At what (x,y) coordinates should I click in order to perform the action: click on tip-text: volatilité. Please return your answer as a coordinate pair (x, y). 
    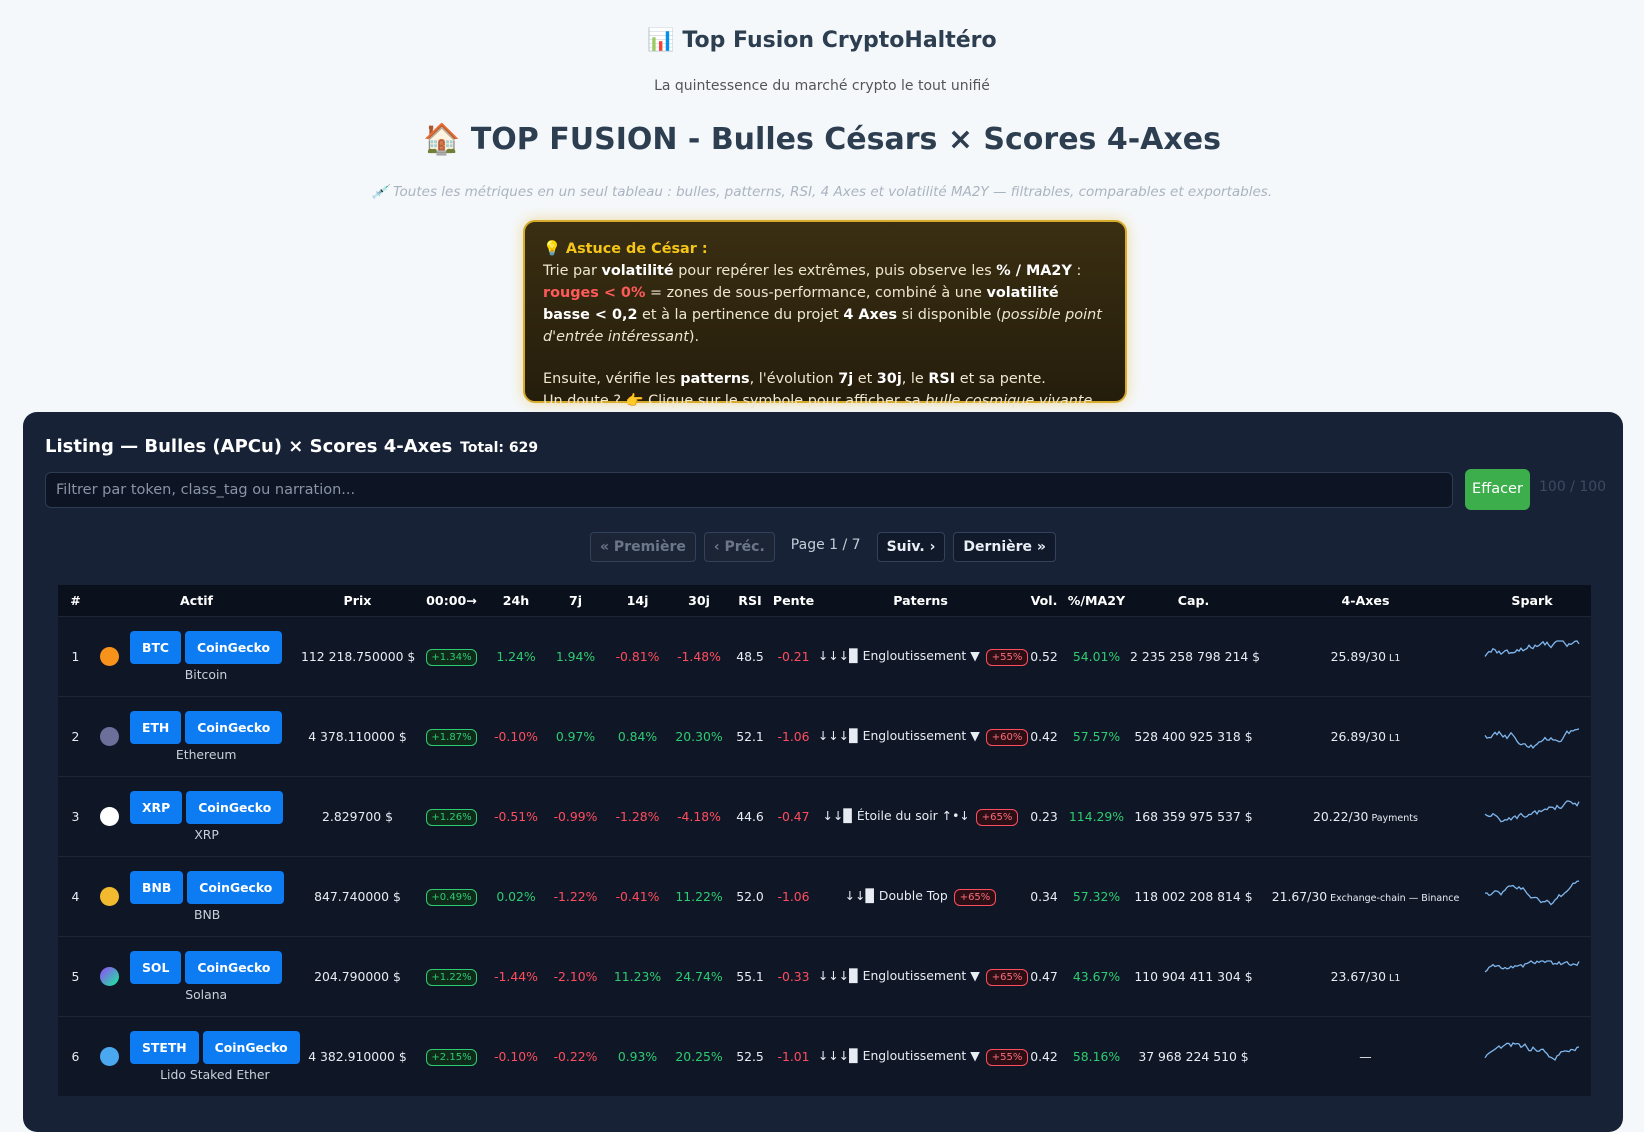
    Looking at the image, I should click on (637, 271).